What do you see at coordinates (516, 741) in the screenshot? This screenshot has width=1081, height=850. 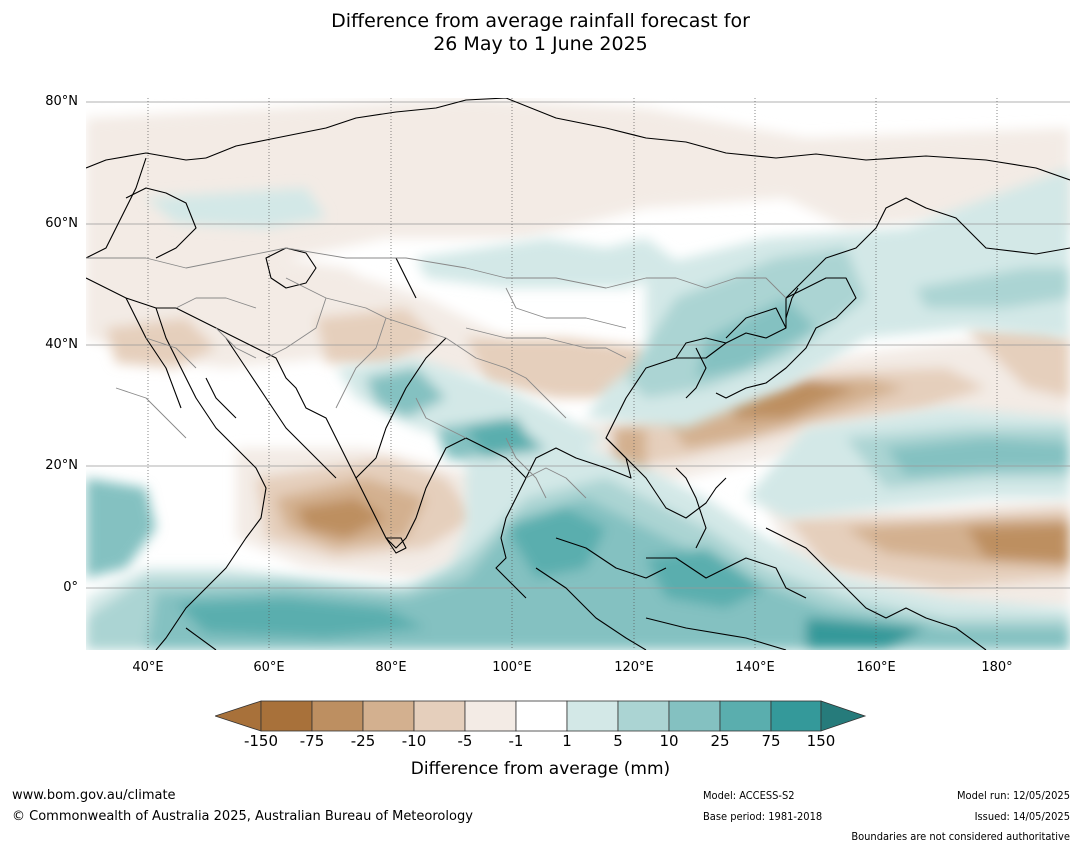 I see `colorbar-label: -1` at bounding box center [516, 741].